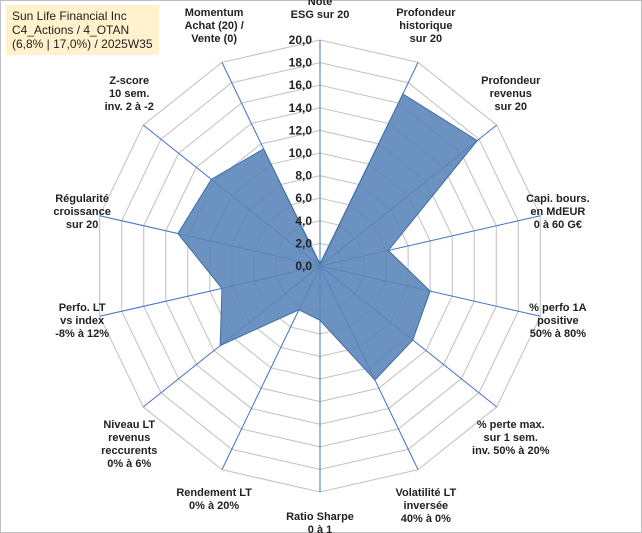 The height and width of the screenshot is (533, 642). I want to click on tick-label: 10,0, so click(301, 153).